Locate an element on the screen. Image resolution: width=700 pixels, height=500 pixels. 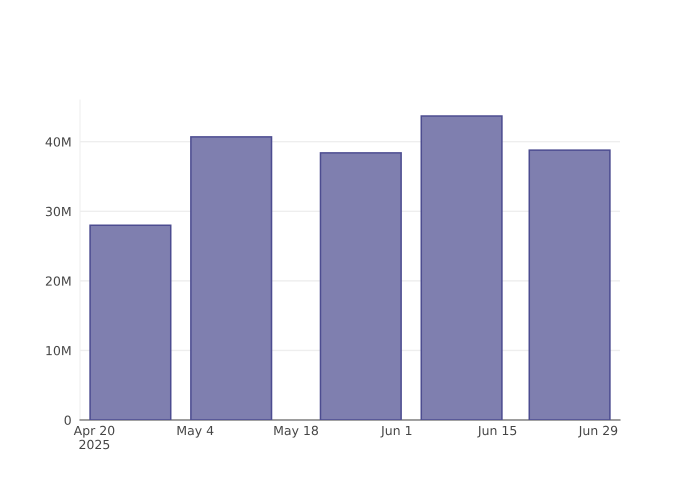
x-tick-label: Jun 1 is located at coordinates (396, 432).